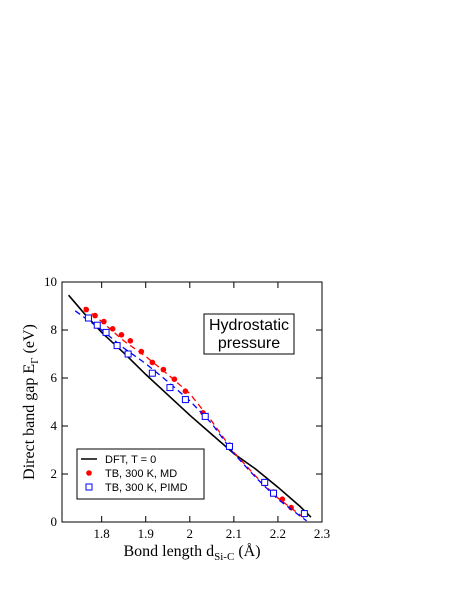 The height and width of the screenshot is (592, 458). I want to click on legend: DFT, T = 0 TB, 300 K, MD TB, 300 K, PIMD, so click(140, 474).